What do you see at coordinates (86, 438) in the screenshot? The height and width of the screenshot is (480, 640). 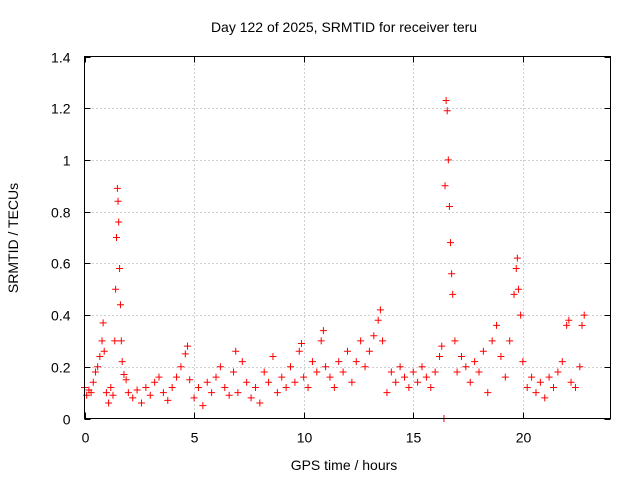 I see `x-tick-label: 0` at bounding box center [86, 438].